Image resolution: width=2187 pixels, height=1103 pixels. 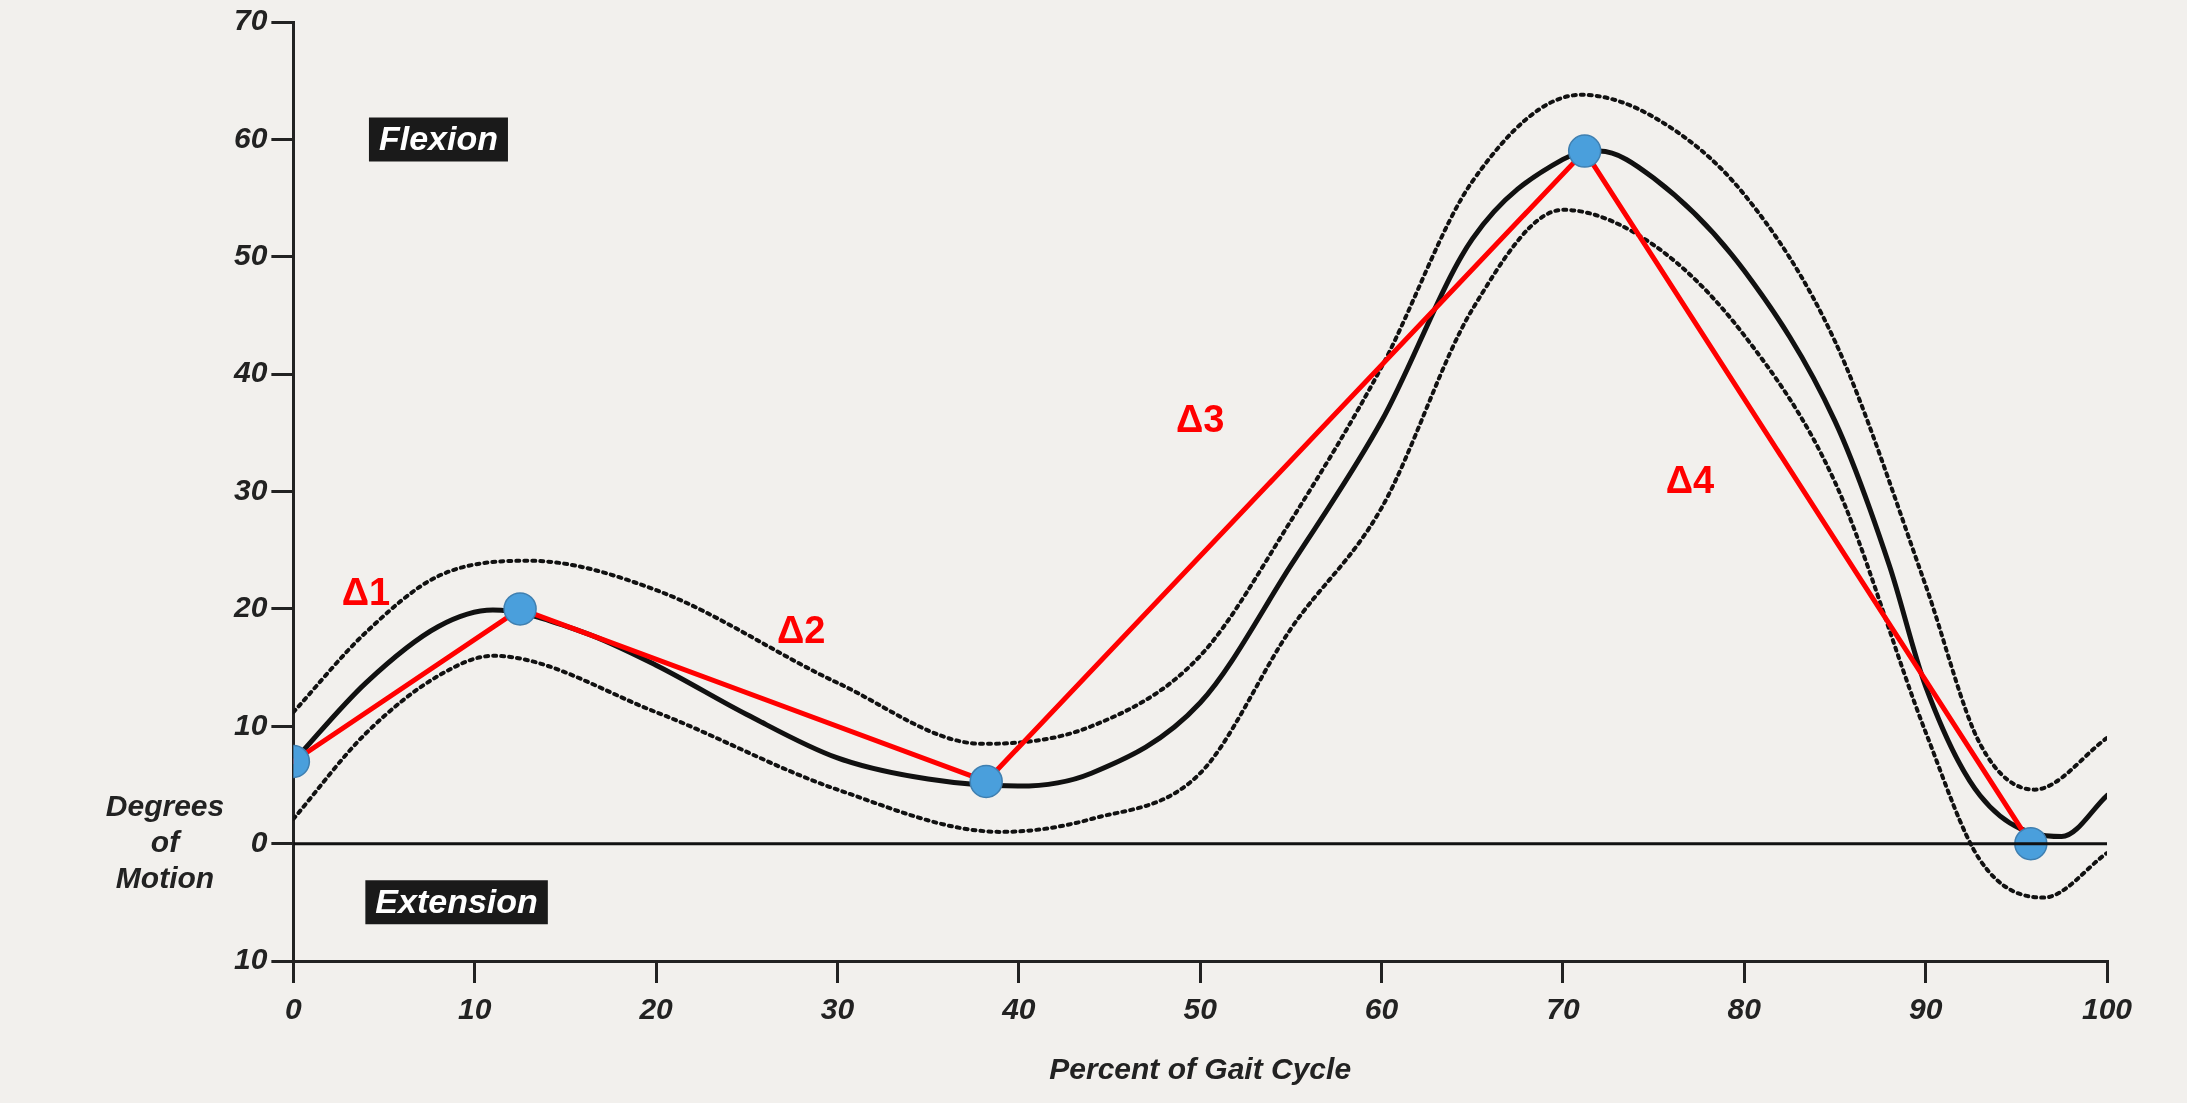 I want to click on x-tick-label: 90, so click(x=1925, y=1009).